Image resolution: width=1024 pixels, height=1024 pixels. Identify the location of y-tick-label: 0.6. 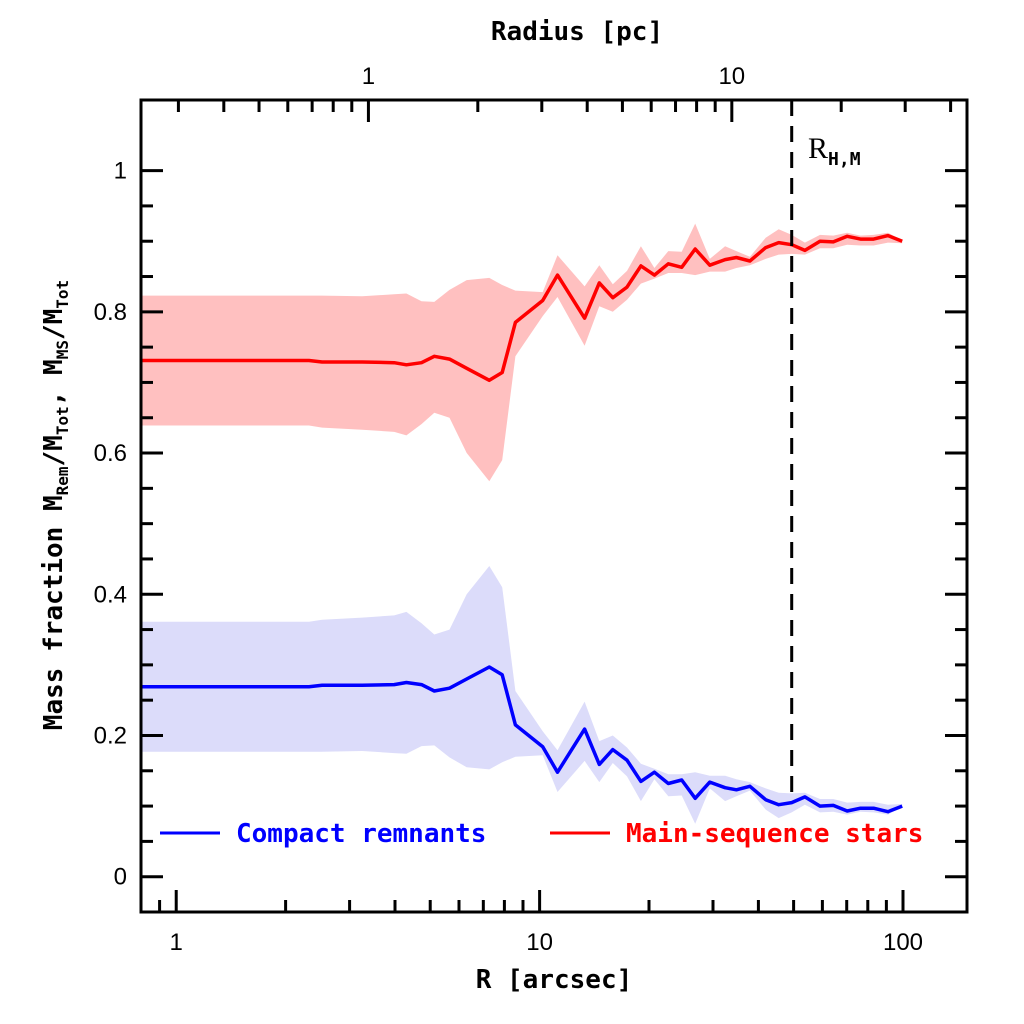
(110, 453).